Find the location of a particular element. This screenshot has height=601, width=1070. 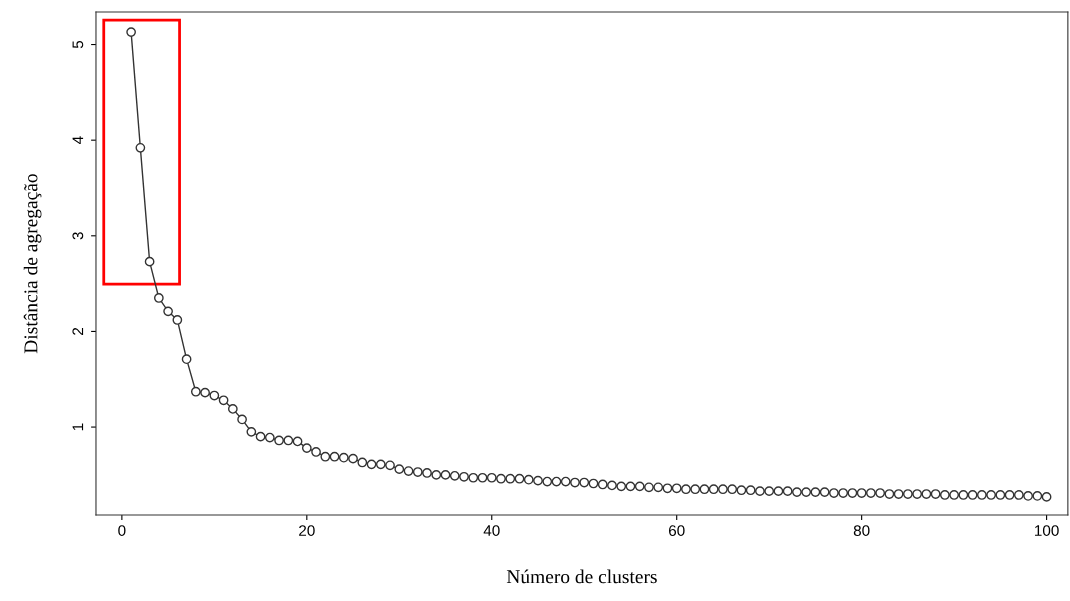

x-tick-label: 20 is located at coordinates (307, 530).